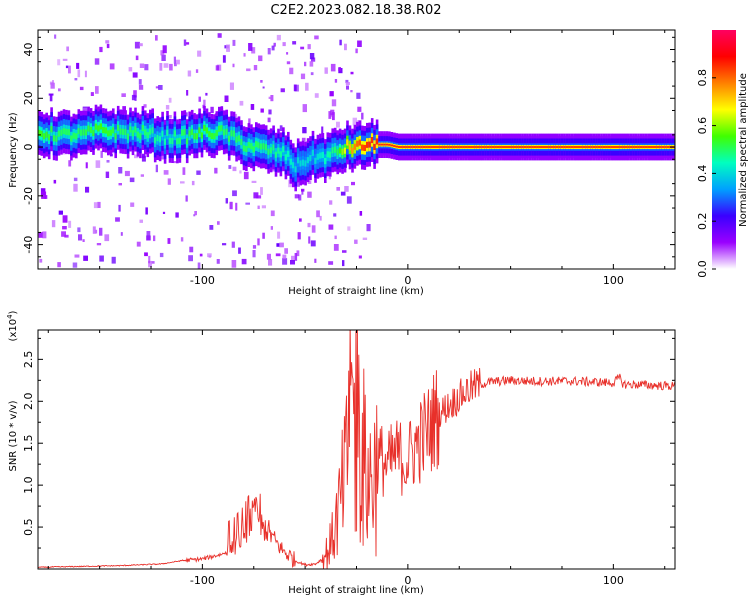 Image resolution: width=750 pixels, height=600 pixels. I want to click on x-tick-label: 0, so click(407, 280).